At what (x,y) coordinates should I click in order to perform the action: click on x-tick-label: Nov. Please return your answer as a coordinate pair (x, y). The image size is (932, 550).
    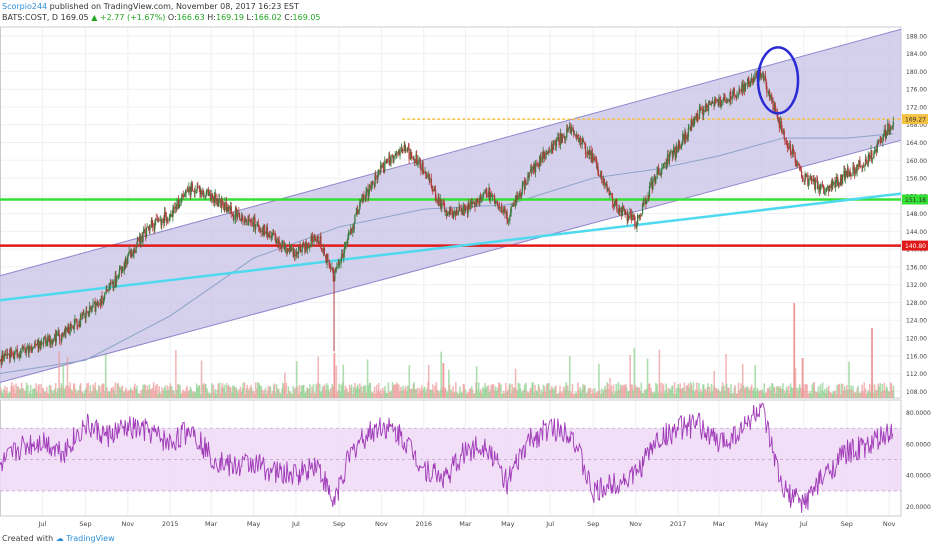
    Looking at the image, I should click on (381, 524).